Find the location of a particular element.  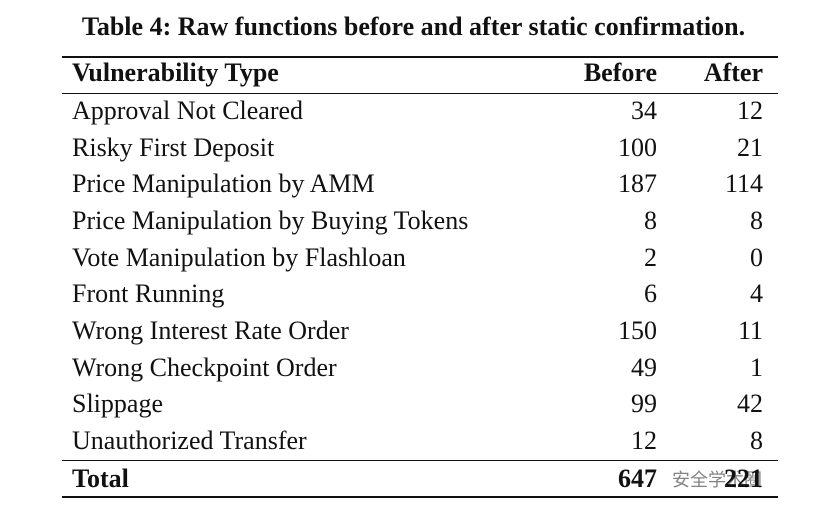

row-label: Risky First Deposit is located at coordinates (173, 147).